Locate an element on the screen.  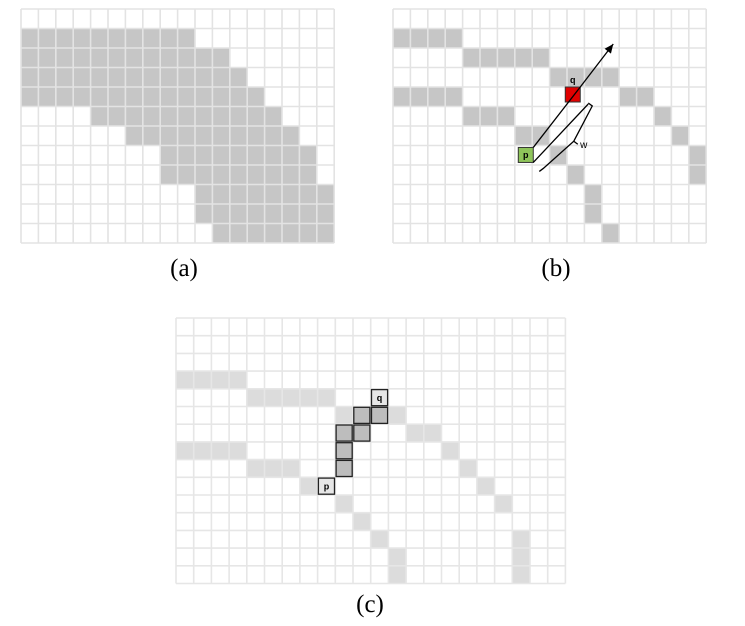
width-brace is located at coordinates (566, 137).